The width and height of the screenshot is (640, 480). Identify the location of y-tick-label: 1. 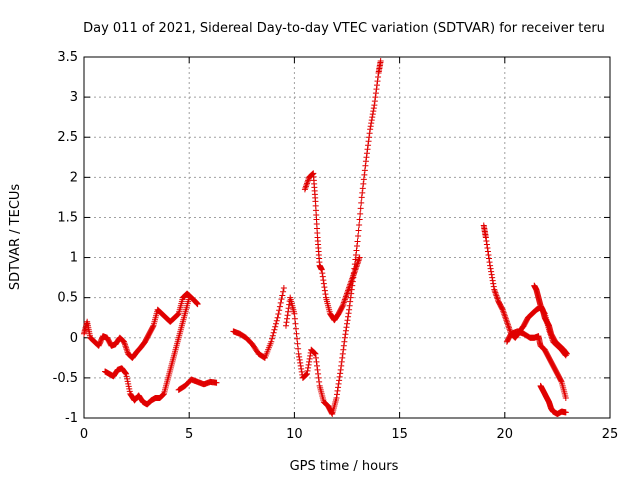
(74, 258).